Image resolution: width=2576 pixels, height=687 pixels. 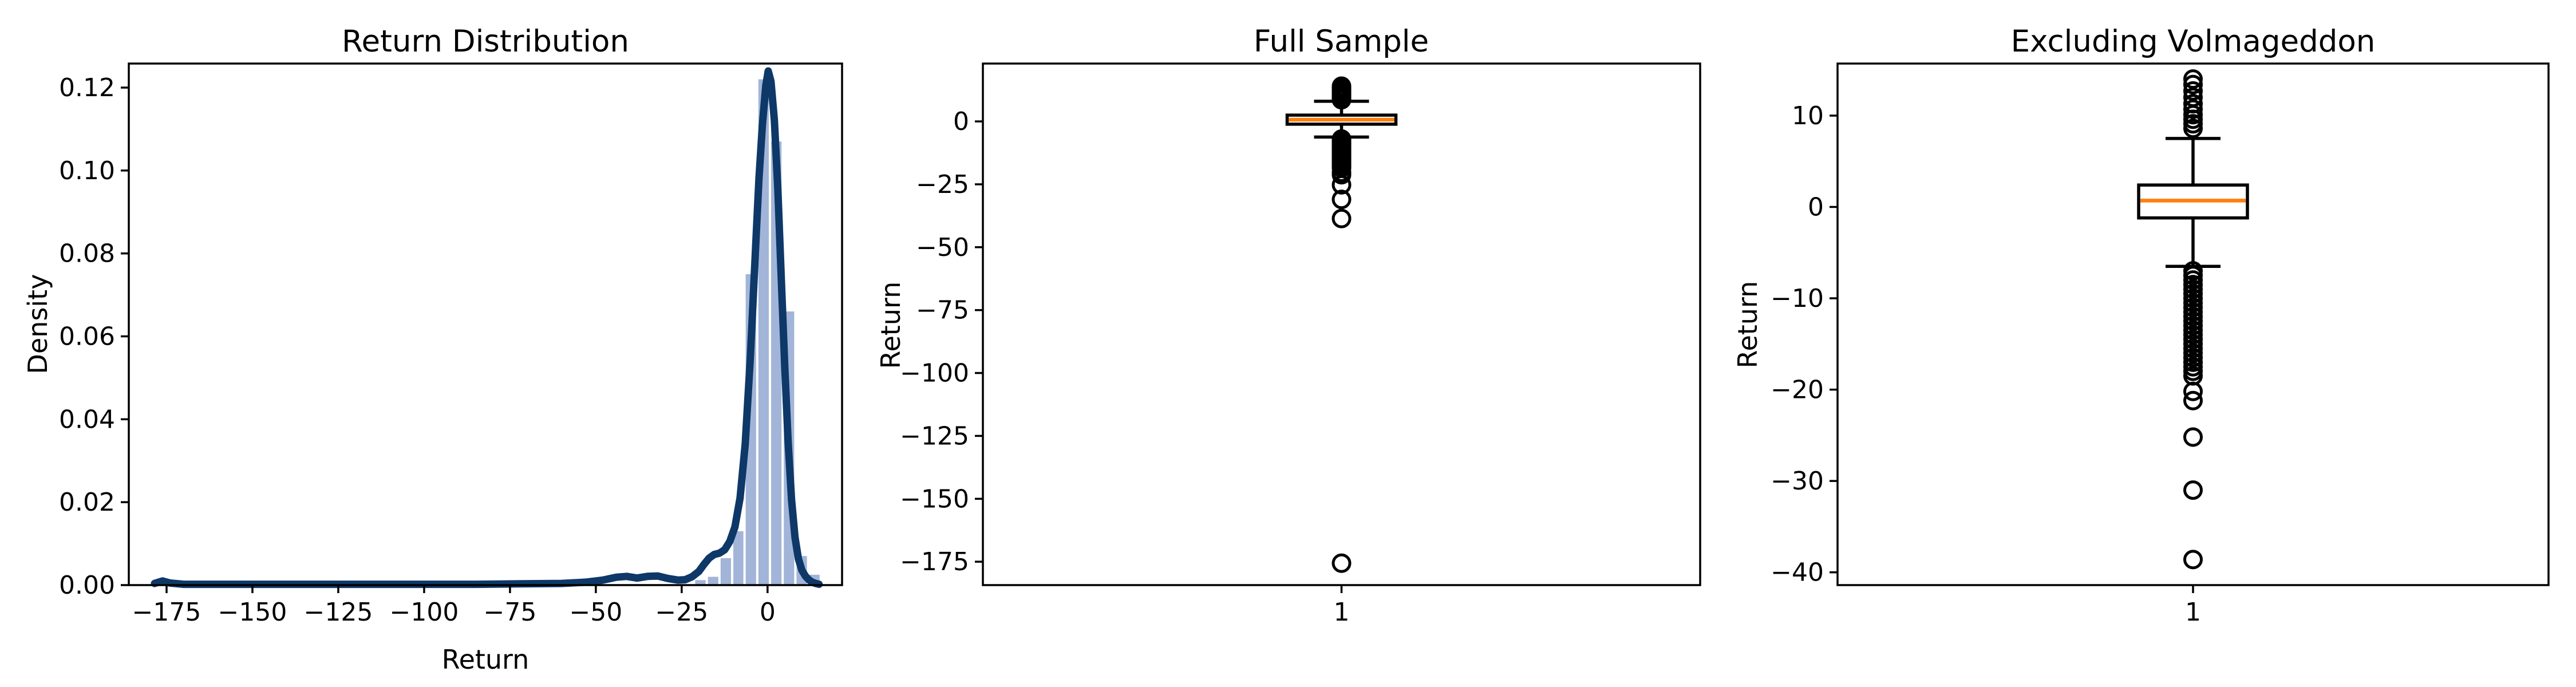 I want to click on x-tick-label: 0, so click(x=768, y=612).